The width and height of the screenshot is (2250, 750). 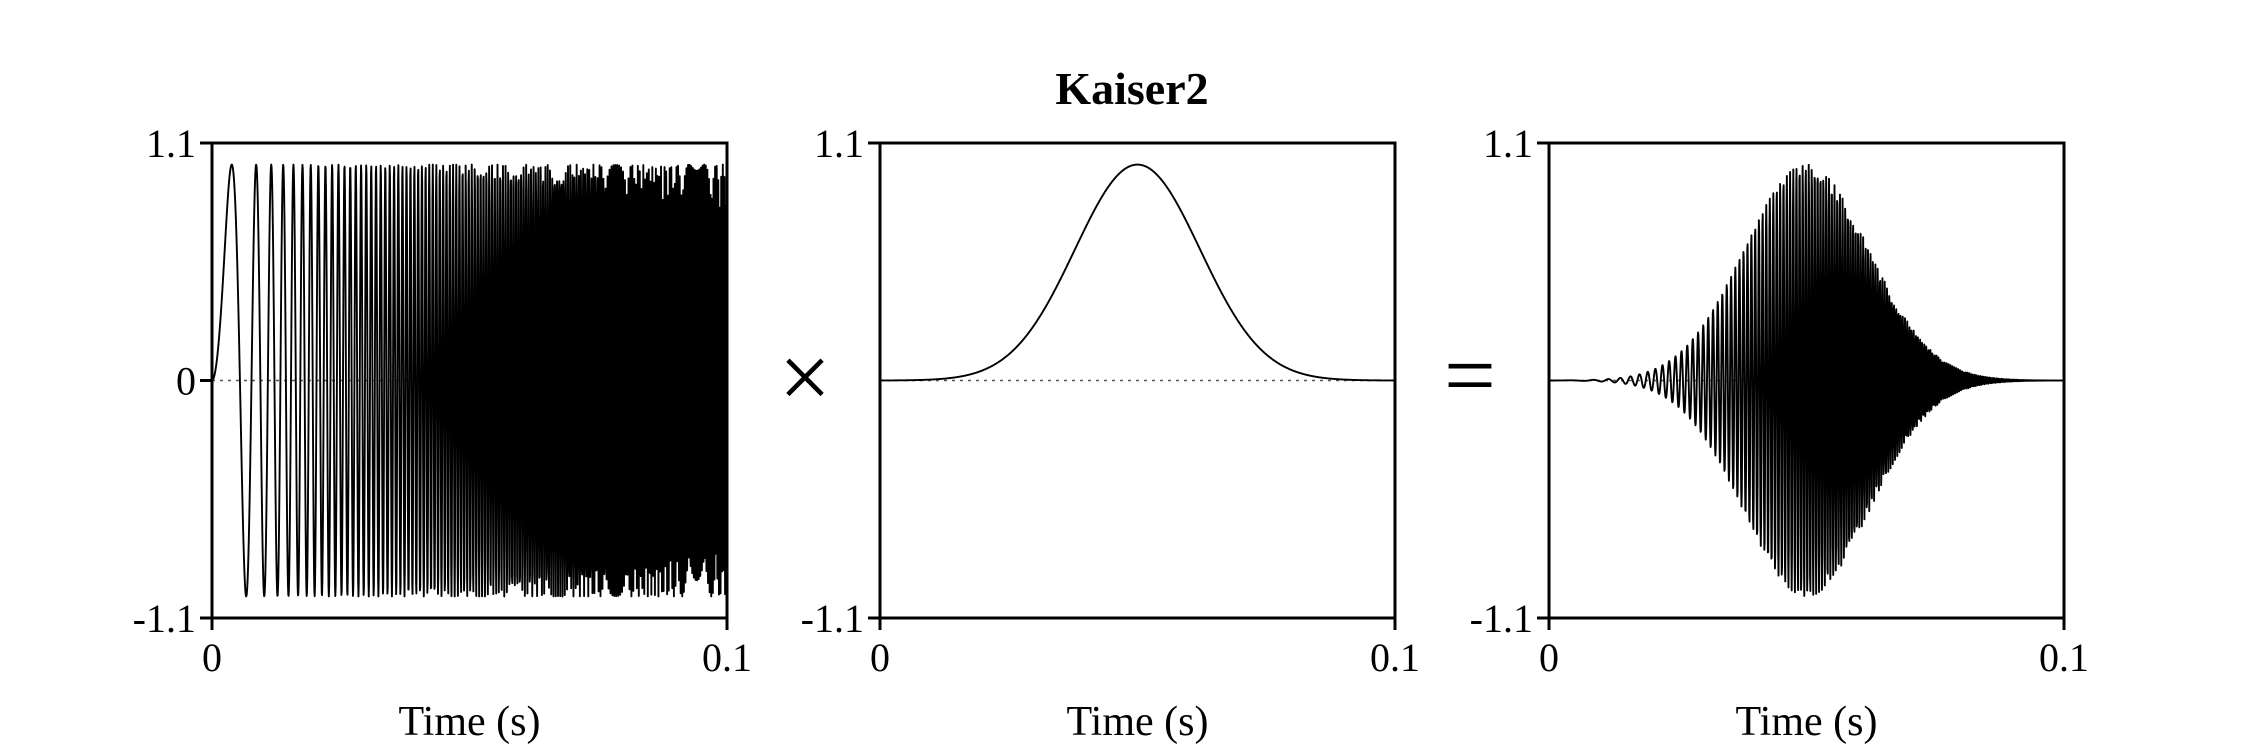 I want to click on figure-title: Kaiser2, so click(x=1131, y=88).